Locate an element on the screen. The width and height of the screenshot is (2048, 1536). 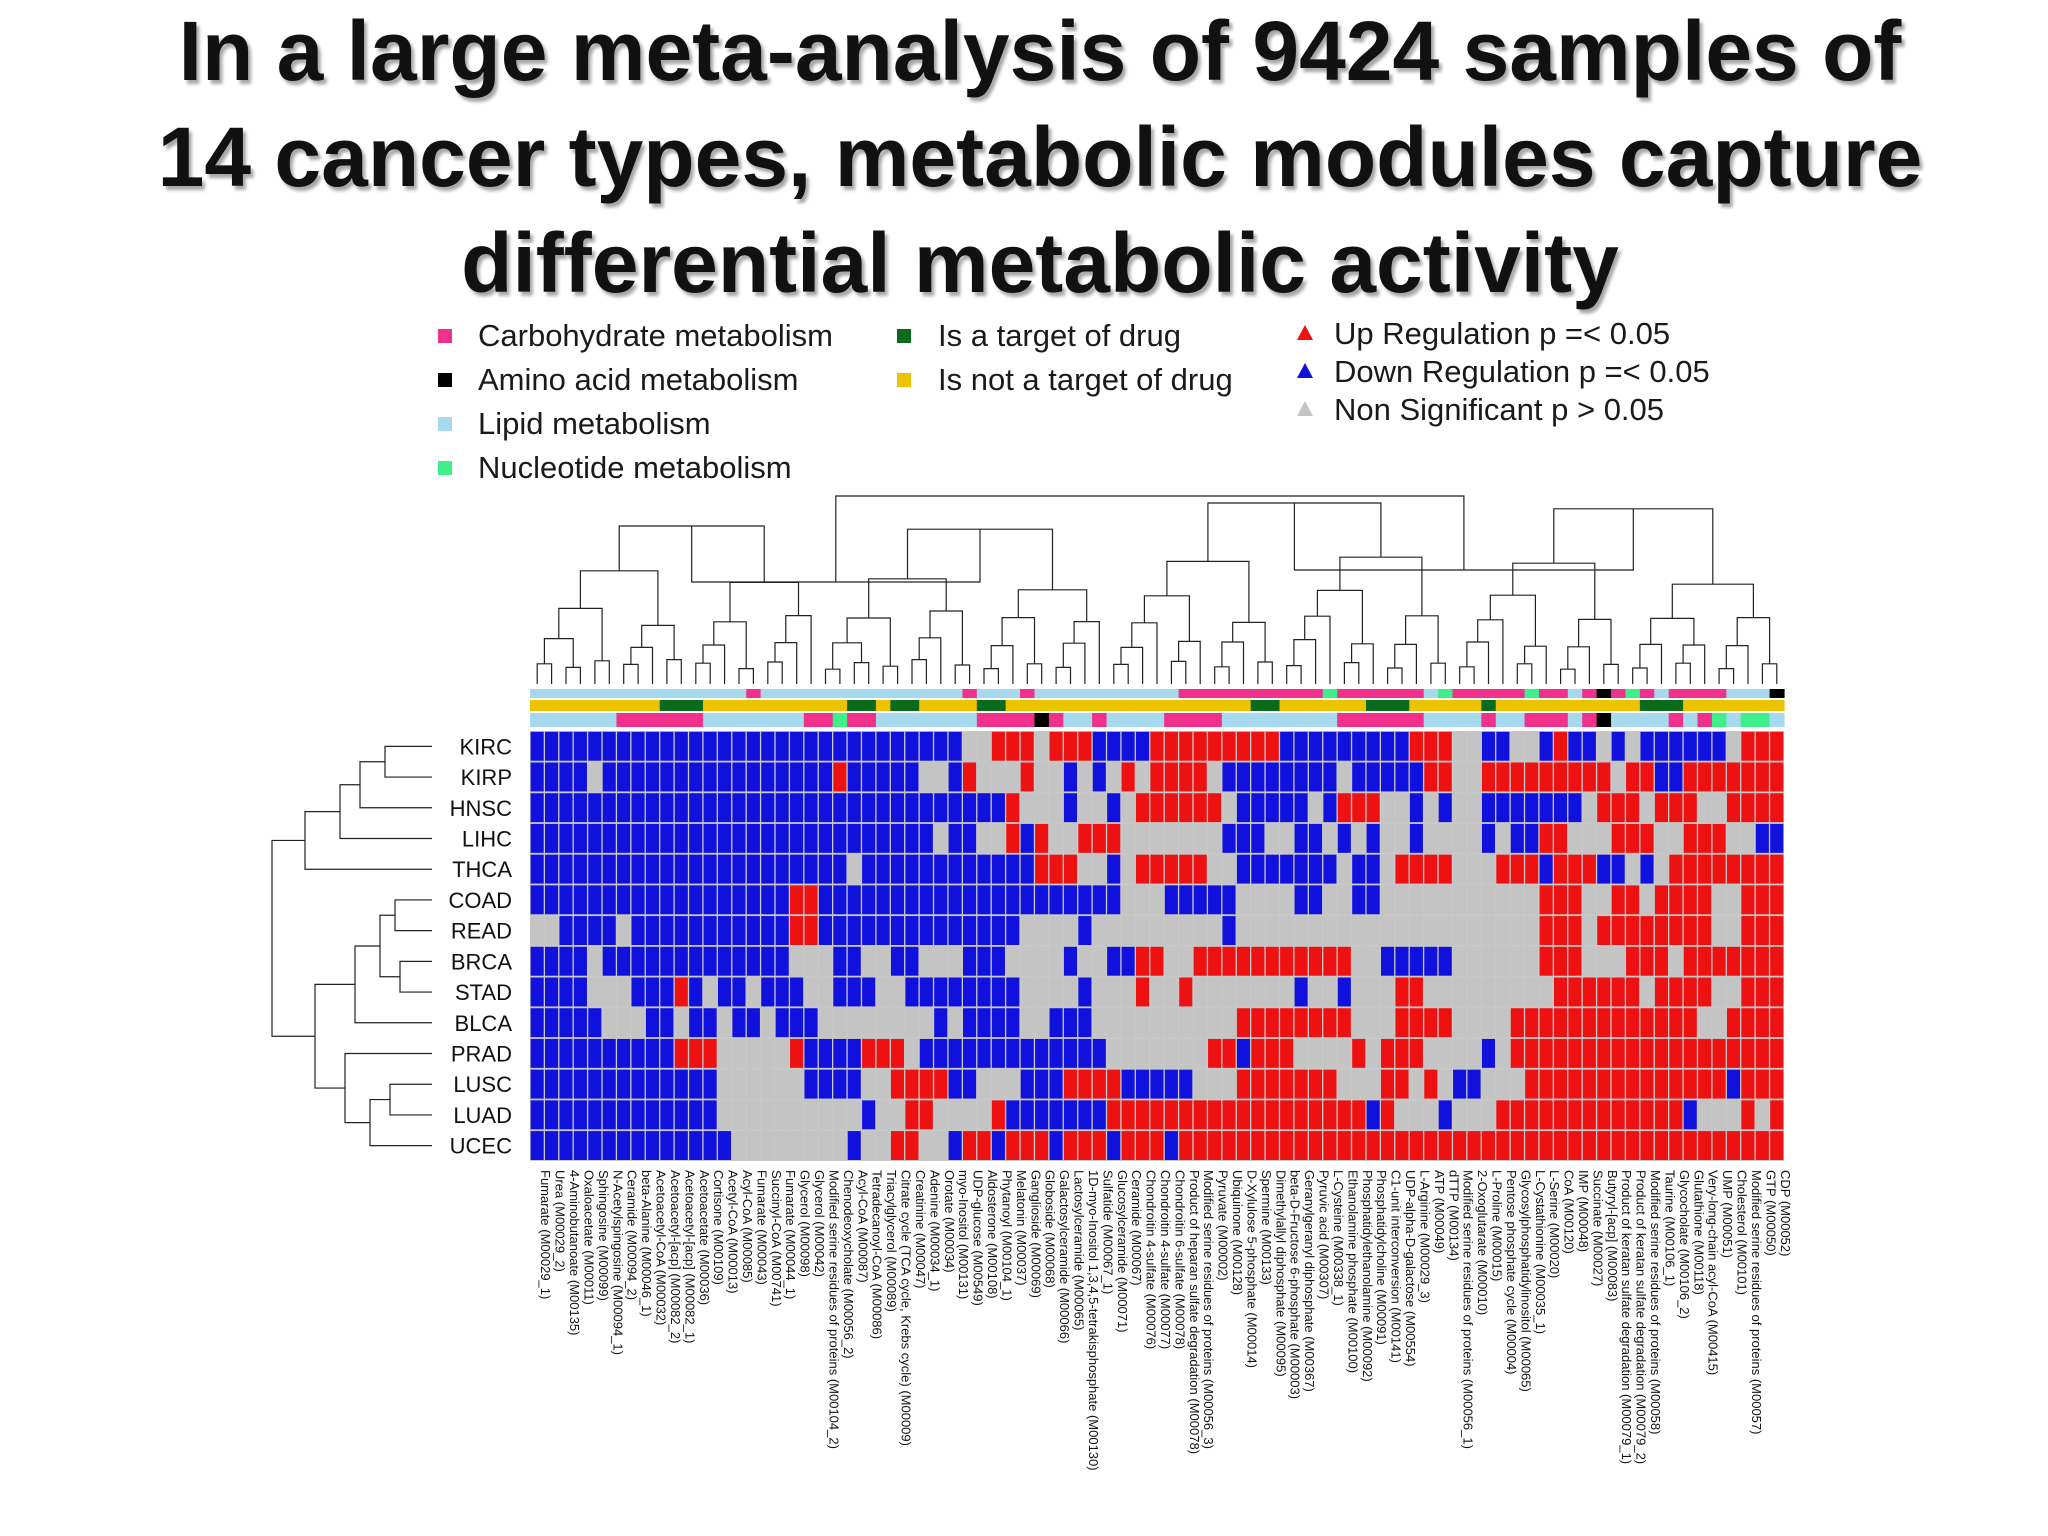
column-label: Chondroitin 6-sulfate (M00078) is located at coordinates (1179, 1259).